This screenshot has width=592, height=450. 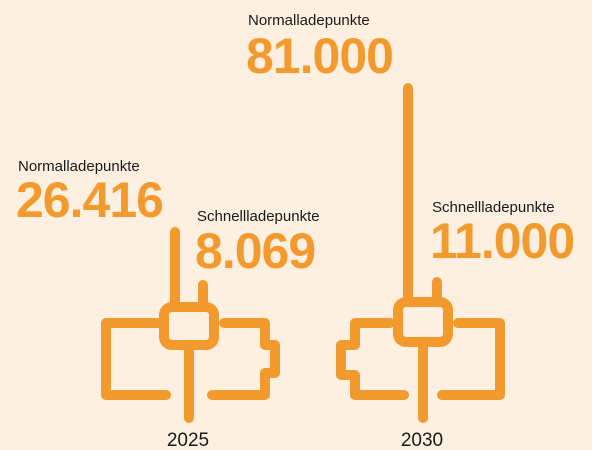 I want to click on value: 26.416, so click(x=89, y=200).